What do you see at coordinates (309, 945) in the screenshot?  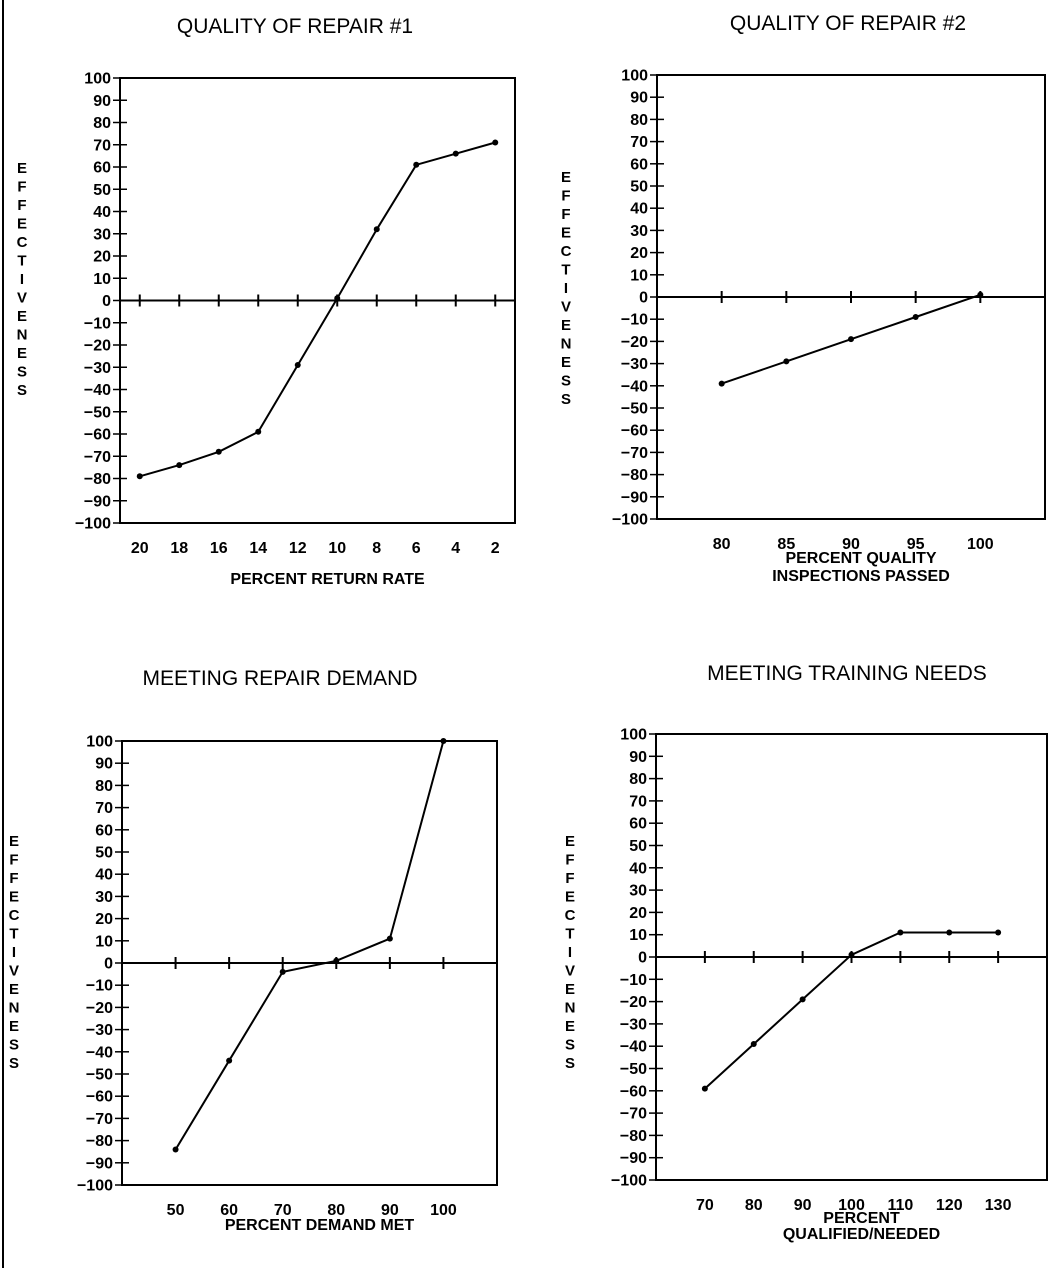 I see `series-line` at bounding box center [309, 945].